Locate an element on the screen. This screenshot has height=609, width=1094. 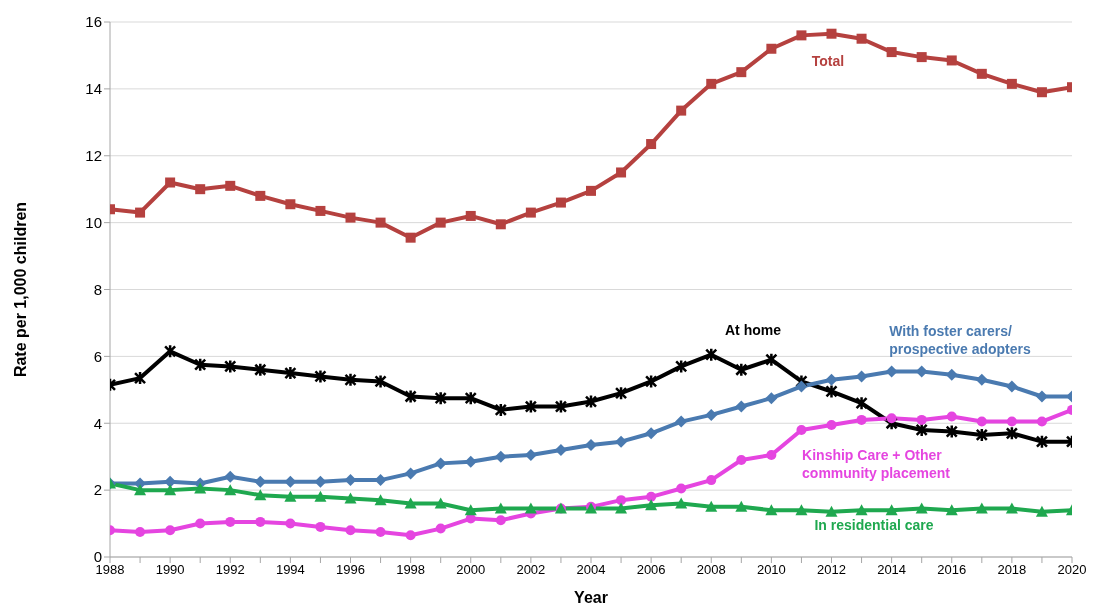
x-tick-label: 2016 is located at coordinates (952, 570).